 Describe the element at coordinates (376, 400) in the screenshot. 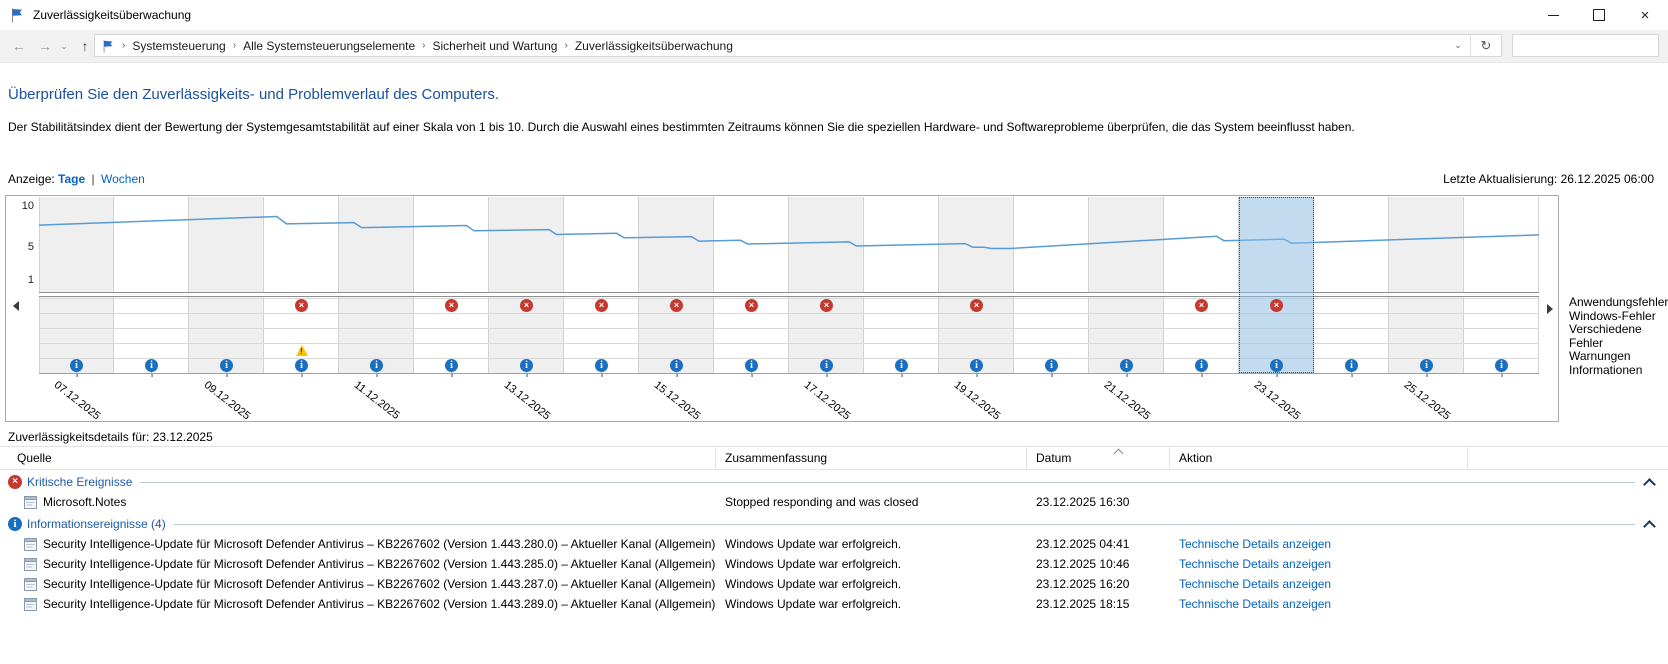

I see `x-axis-date-label: 11.12.2025` at that location.